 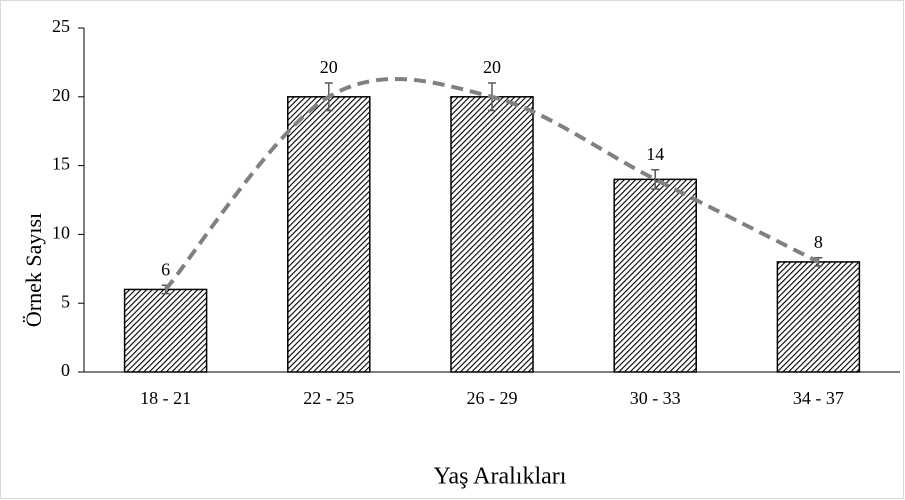 I want to click on y-tick-label: 5, so click(x=65, y=301).